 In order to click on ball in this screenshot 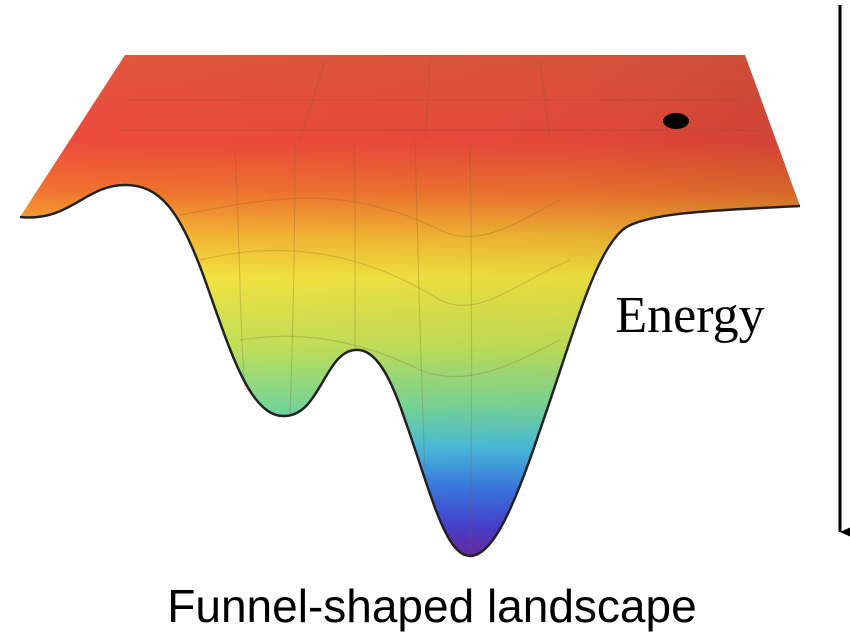, I will do `click(676, 121)`.